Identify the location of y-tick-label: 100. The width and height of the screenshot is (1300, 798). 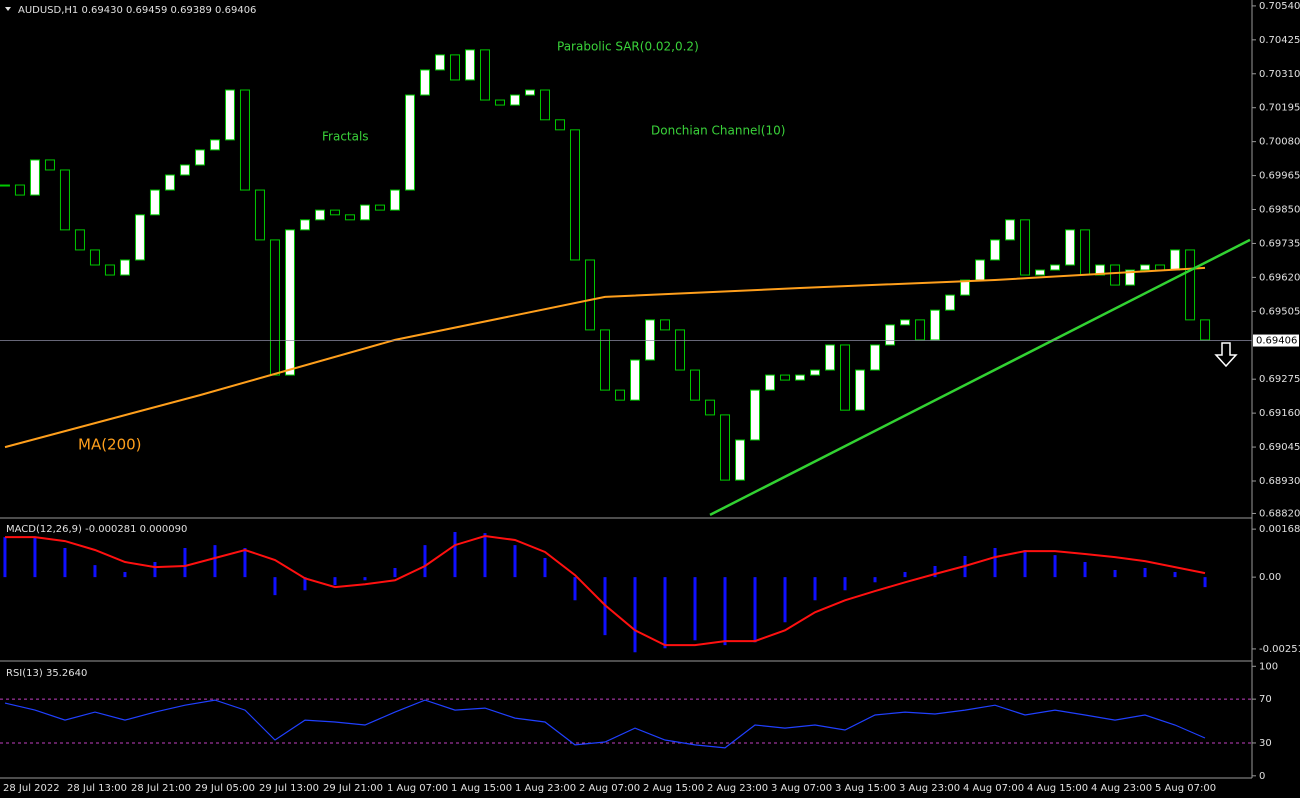
(1268, 666).